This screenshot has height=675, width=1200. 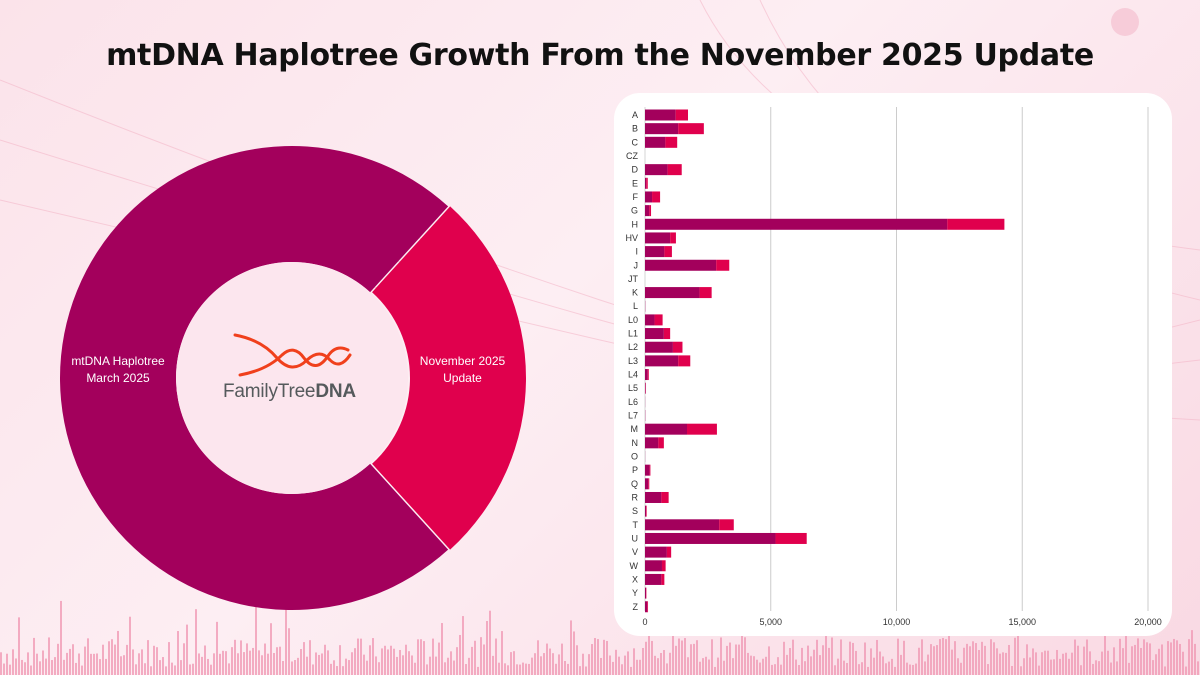 What do you see at coordinates (292, 355) in the screenshot?
I see `dna-helix-logo-icon` at bounding box center [292, 355].